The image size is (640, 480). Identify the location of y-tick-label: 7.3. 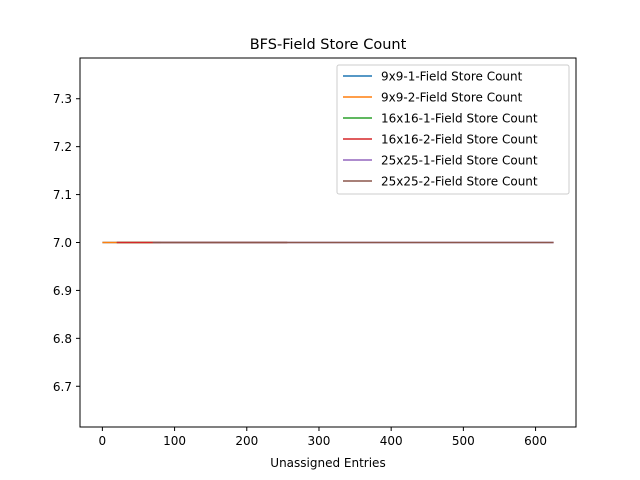
(62, 99).